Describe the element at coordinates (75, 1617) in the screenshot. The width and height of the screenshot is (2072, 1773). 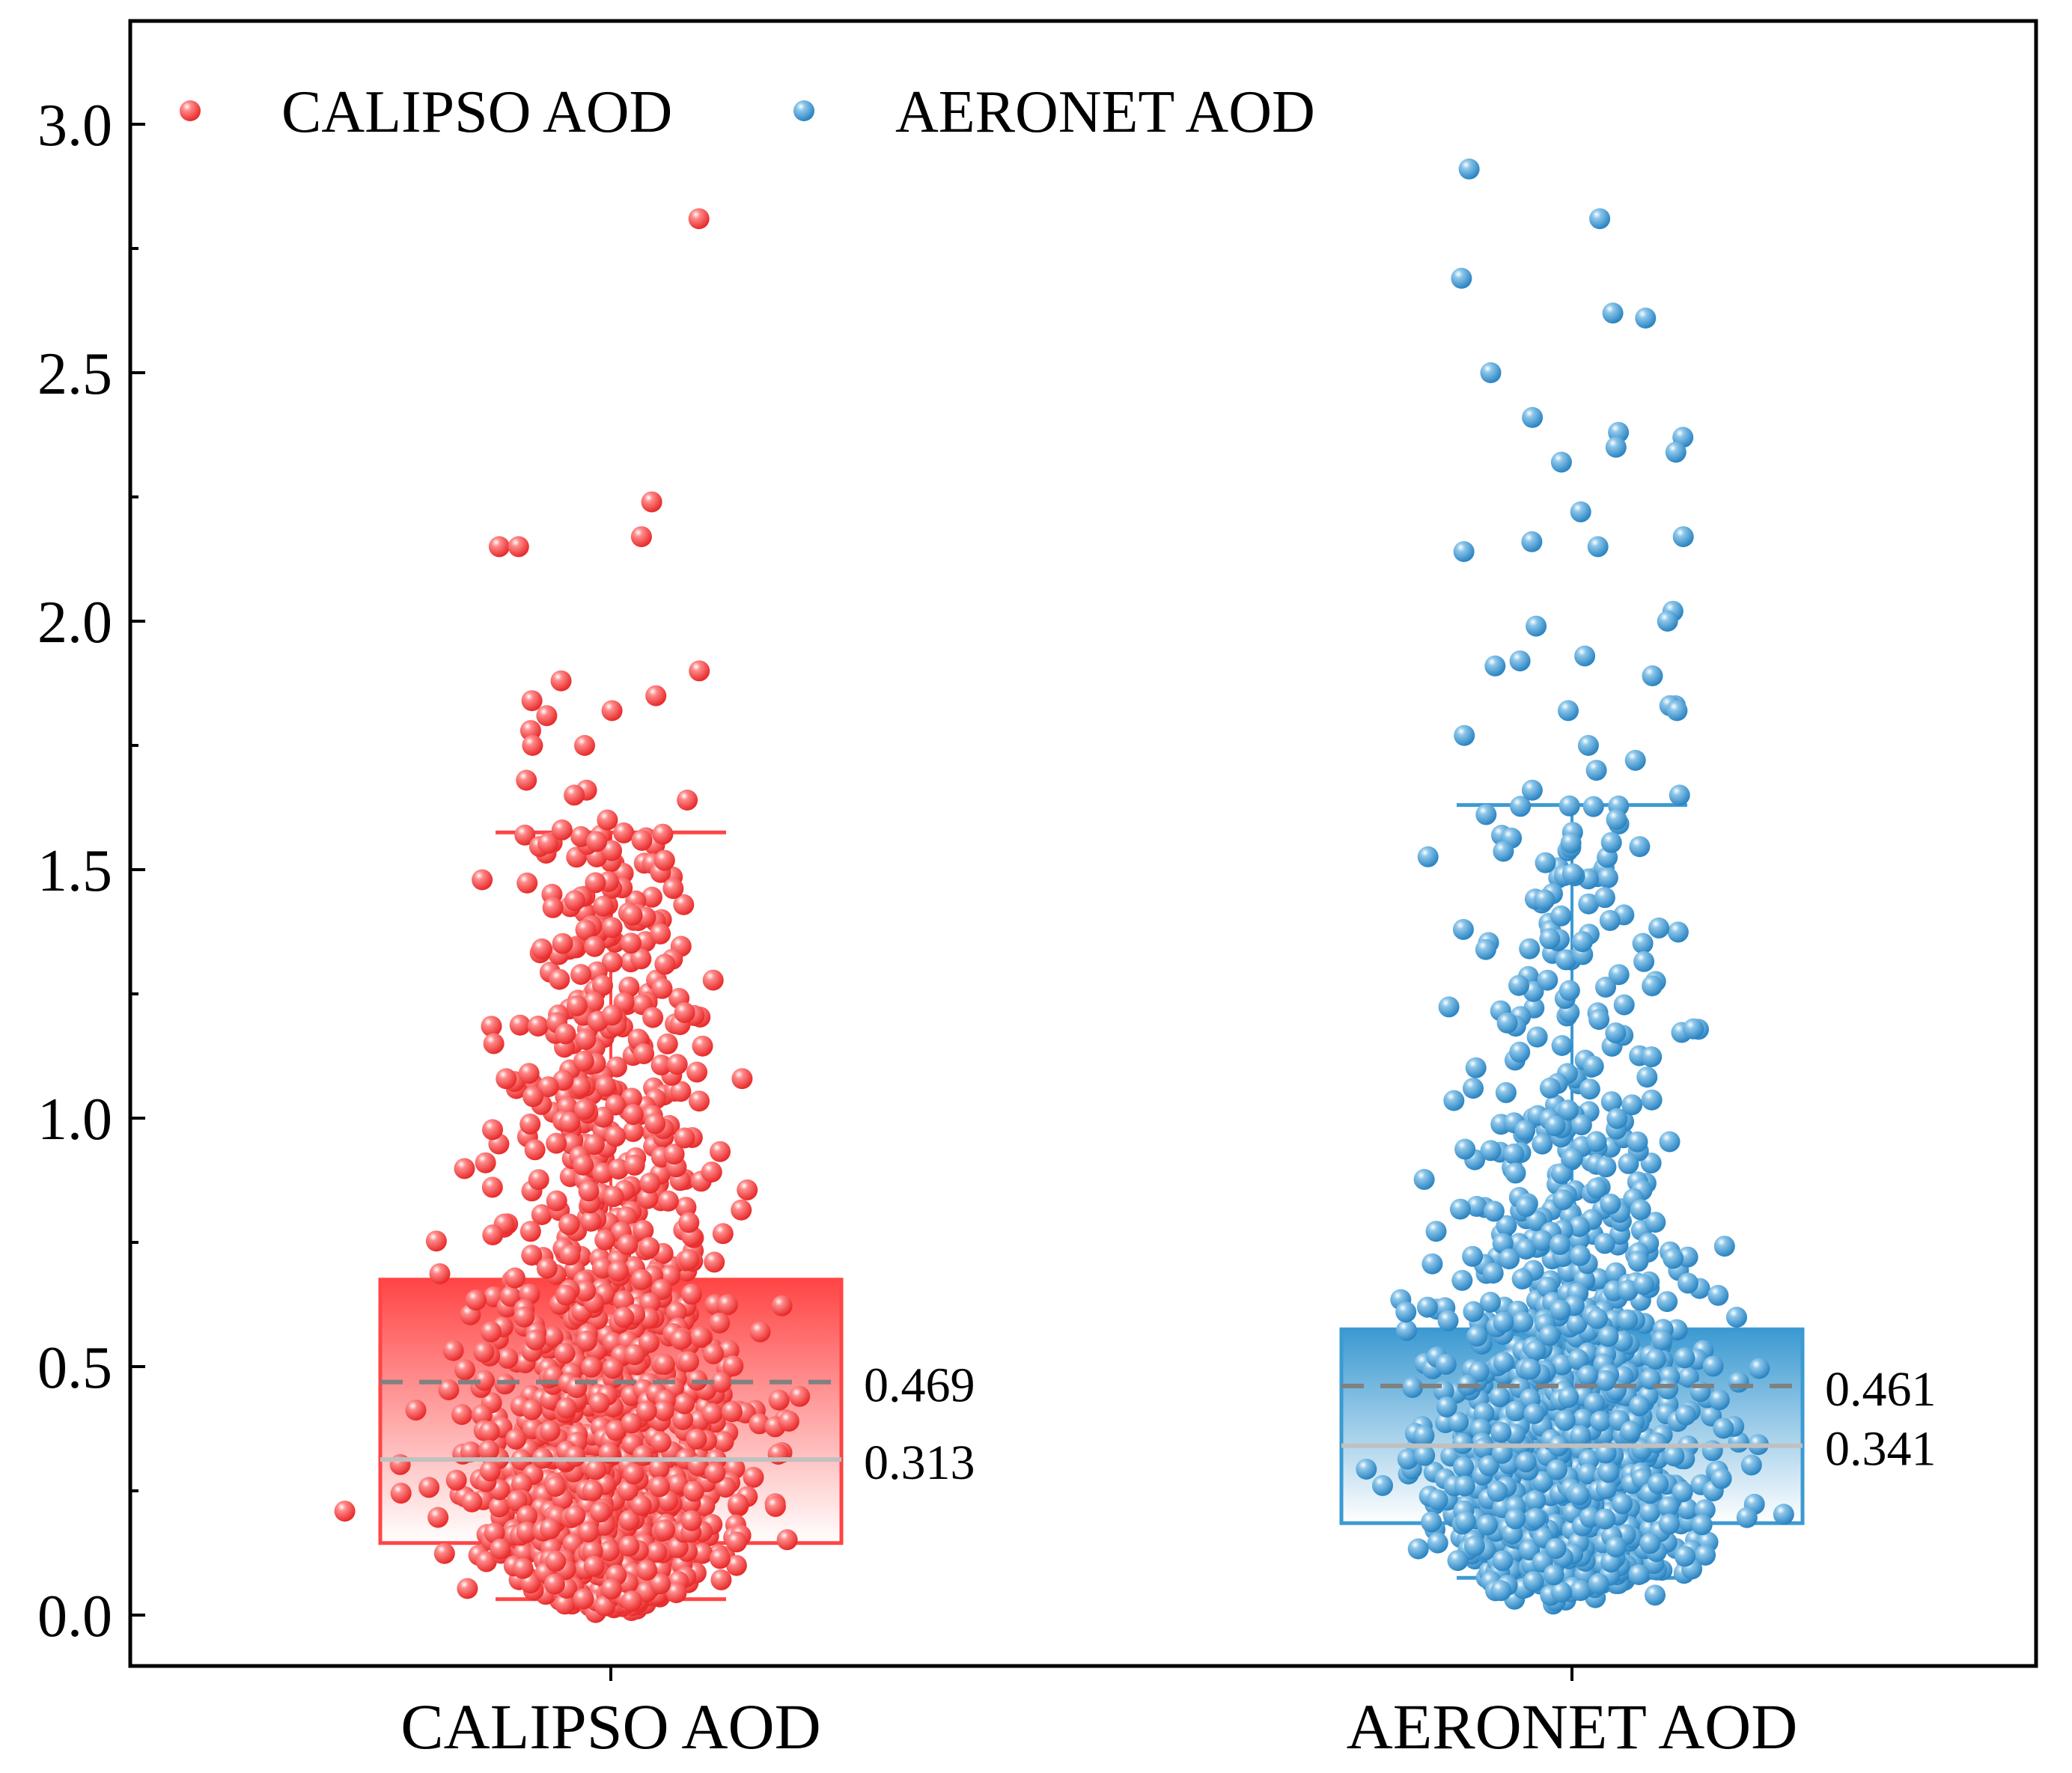
I see `y-tick-label: 0.0` at that location.